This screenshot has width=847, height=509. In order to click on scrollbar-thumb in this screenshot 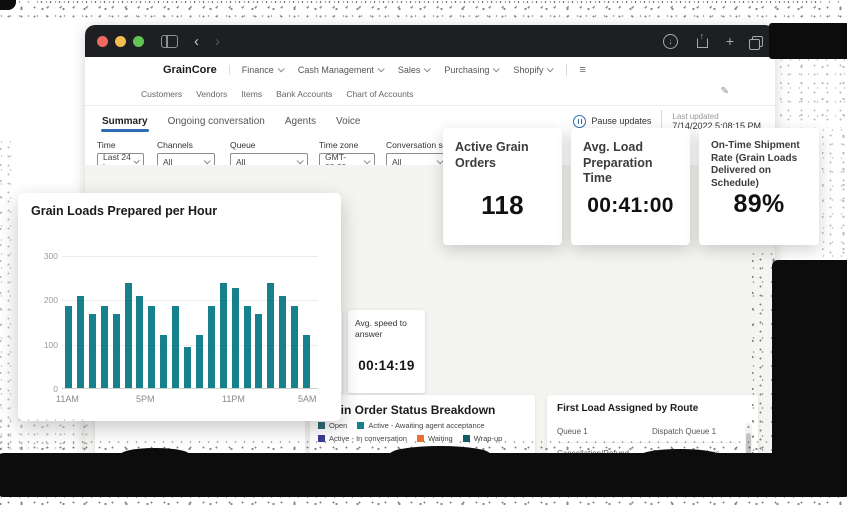, I will do `click(748, 446)`.